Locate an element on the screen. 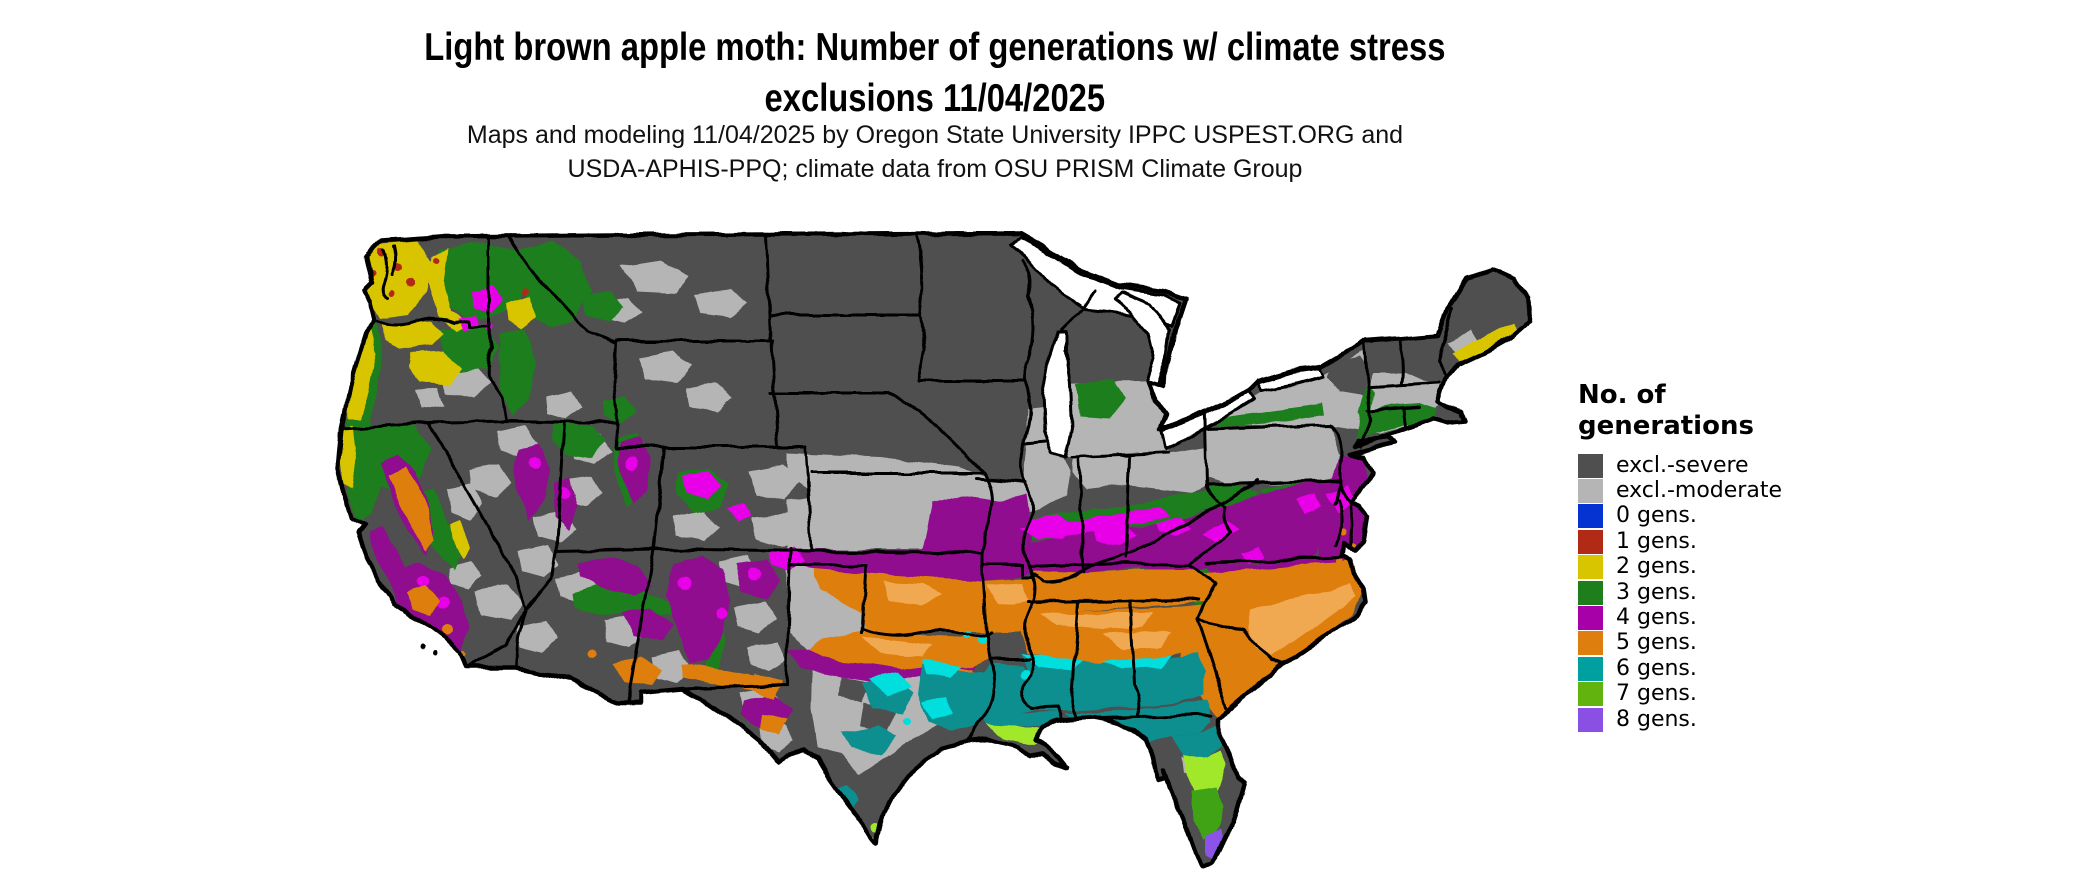 The width and height of the screenshot is (2100, 892). legend-item: 4 gens. is located at coordinates (1708, 618).